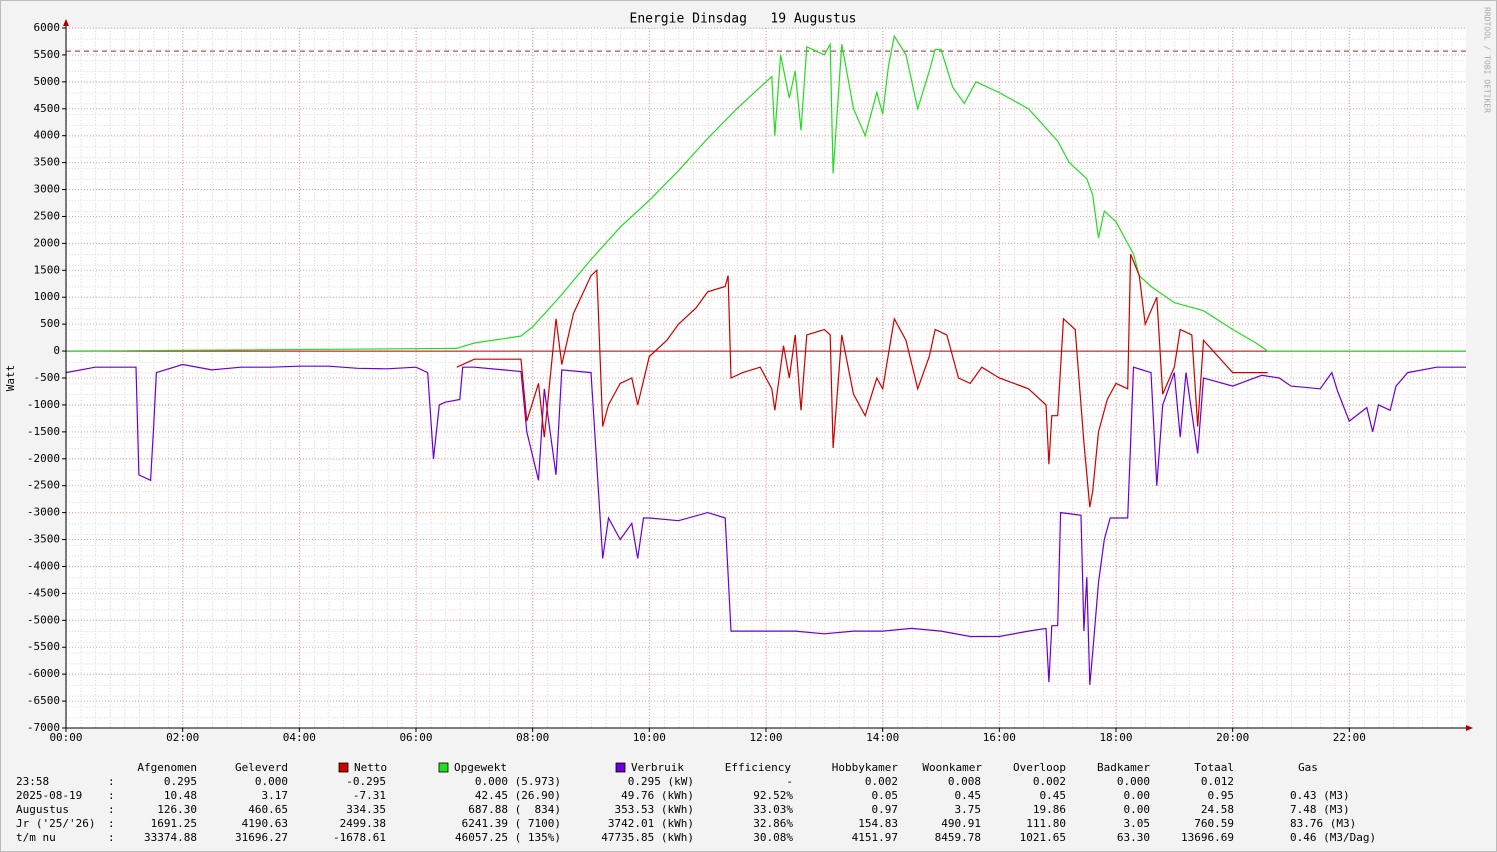 The image size is (1497, 852). Describe the element at coordinates (36, 837) in the screenshot. I see `row-label: t/m nu` at that location.